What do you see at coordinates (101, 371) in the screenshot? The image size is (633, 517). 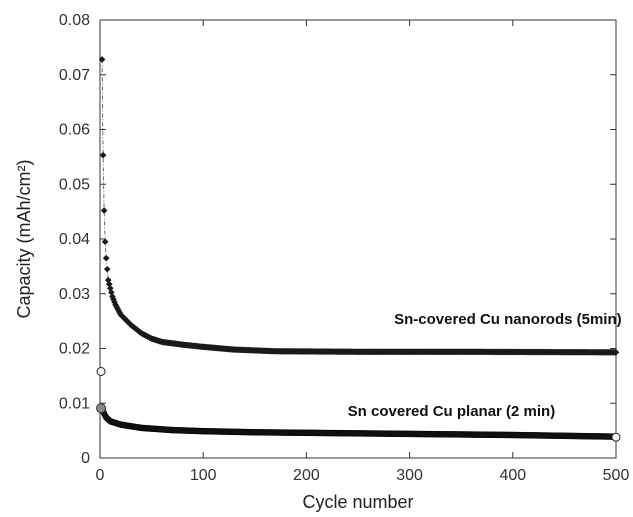 I see `nanorods-first-point` at bounding box center [101, 371].